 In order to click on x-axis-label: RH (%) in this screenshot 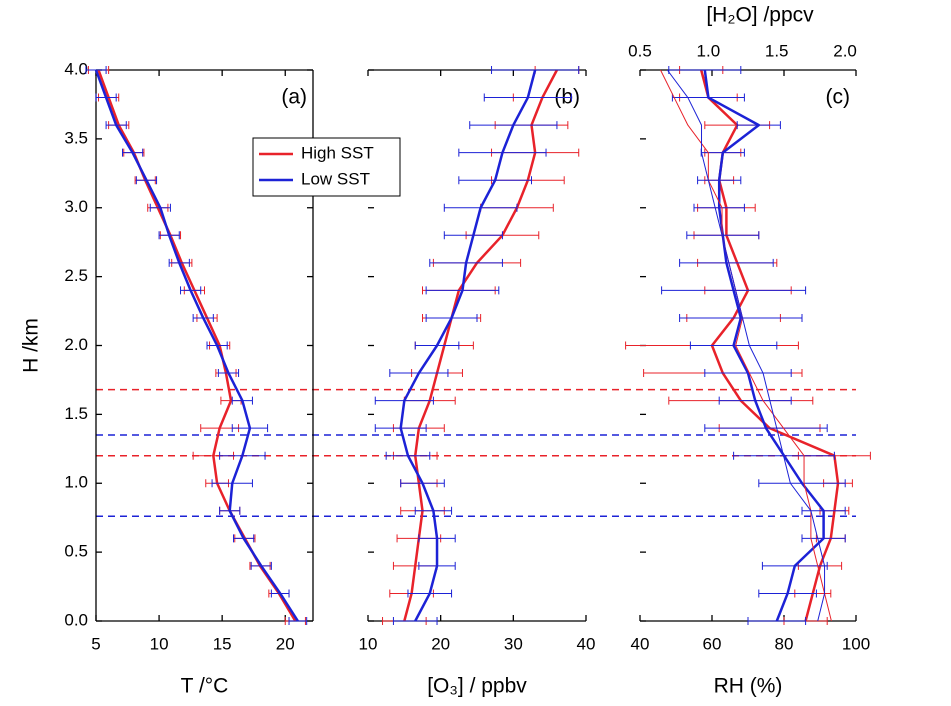, I will do `click(748, 686)`.